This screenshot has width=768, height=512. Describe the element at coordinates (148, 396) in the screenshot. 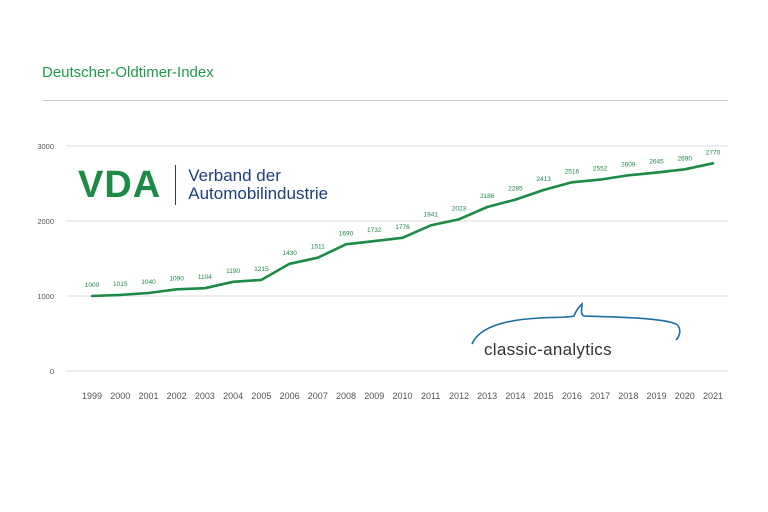

I see `x-tick-label: 2001` at that location.